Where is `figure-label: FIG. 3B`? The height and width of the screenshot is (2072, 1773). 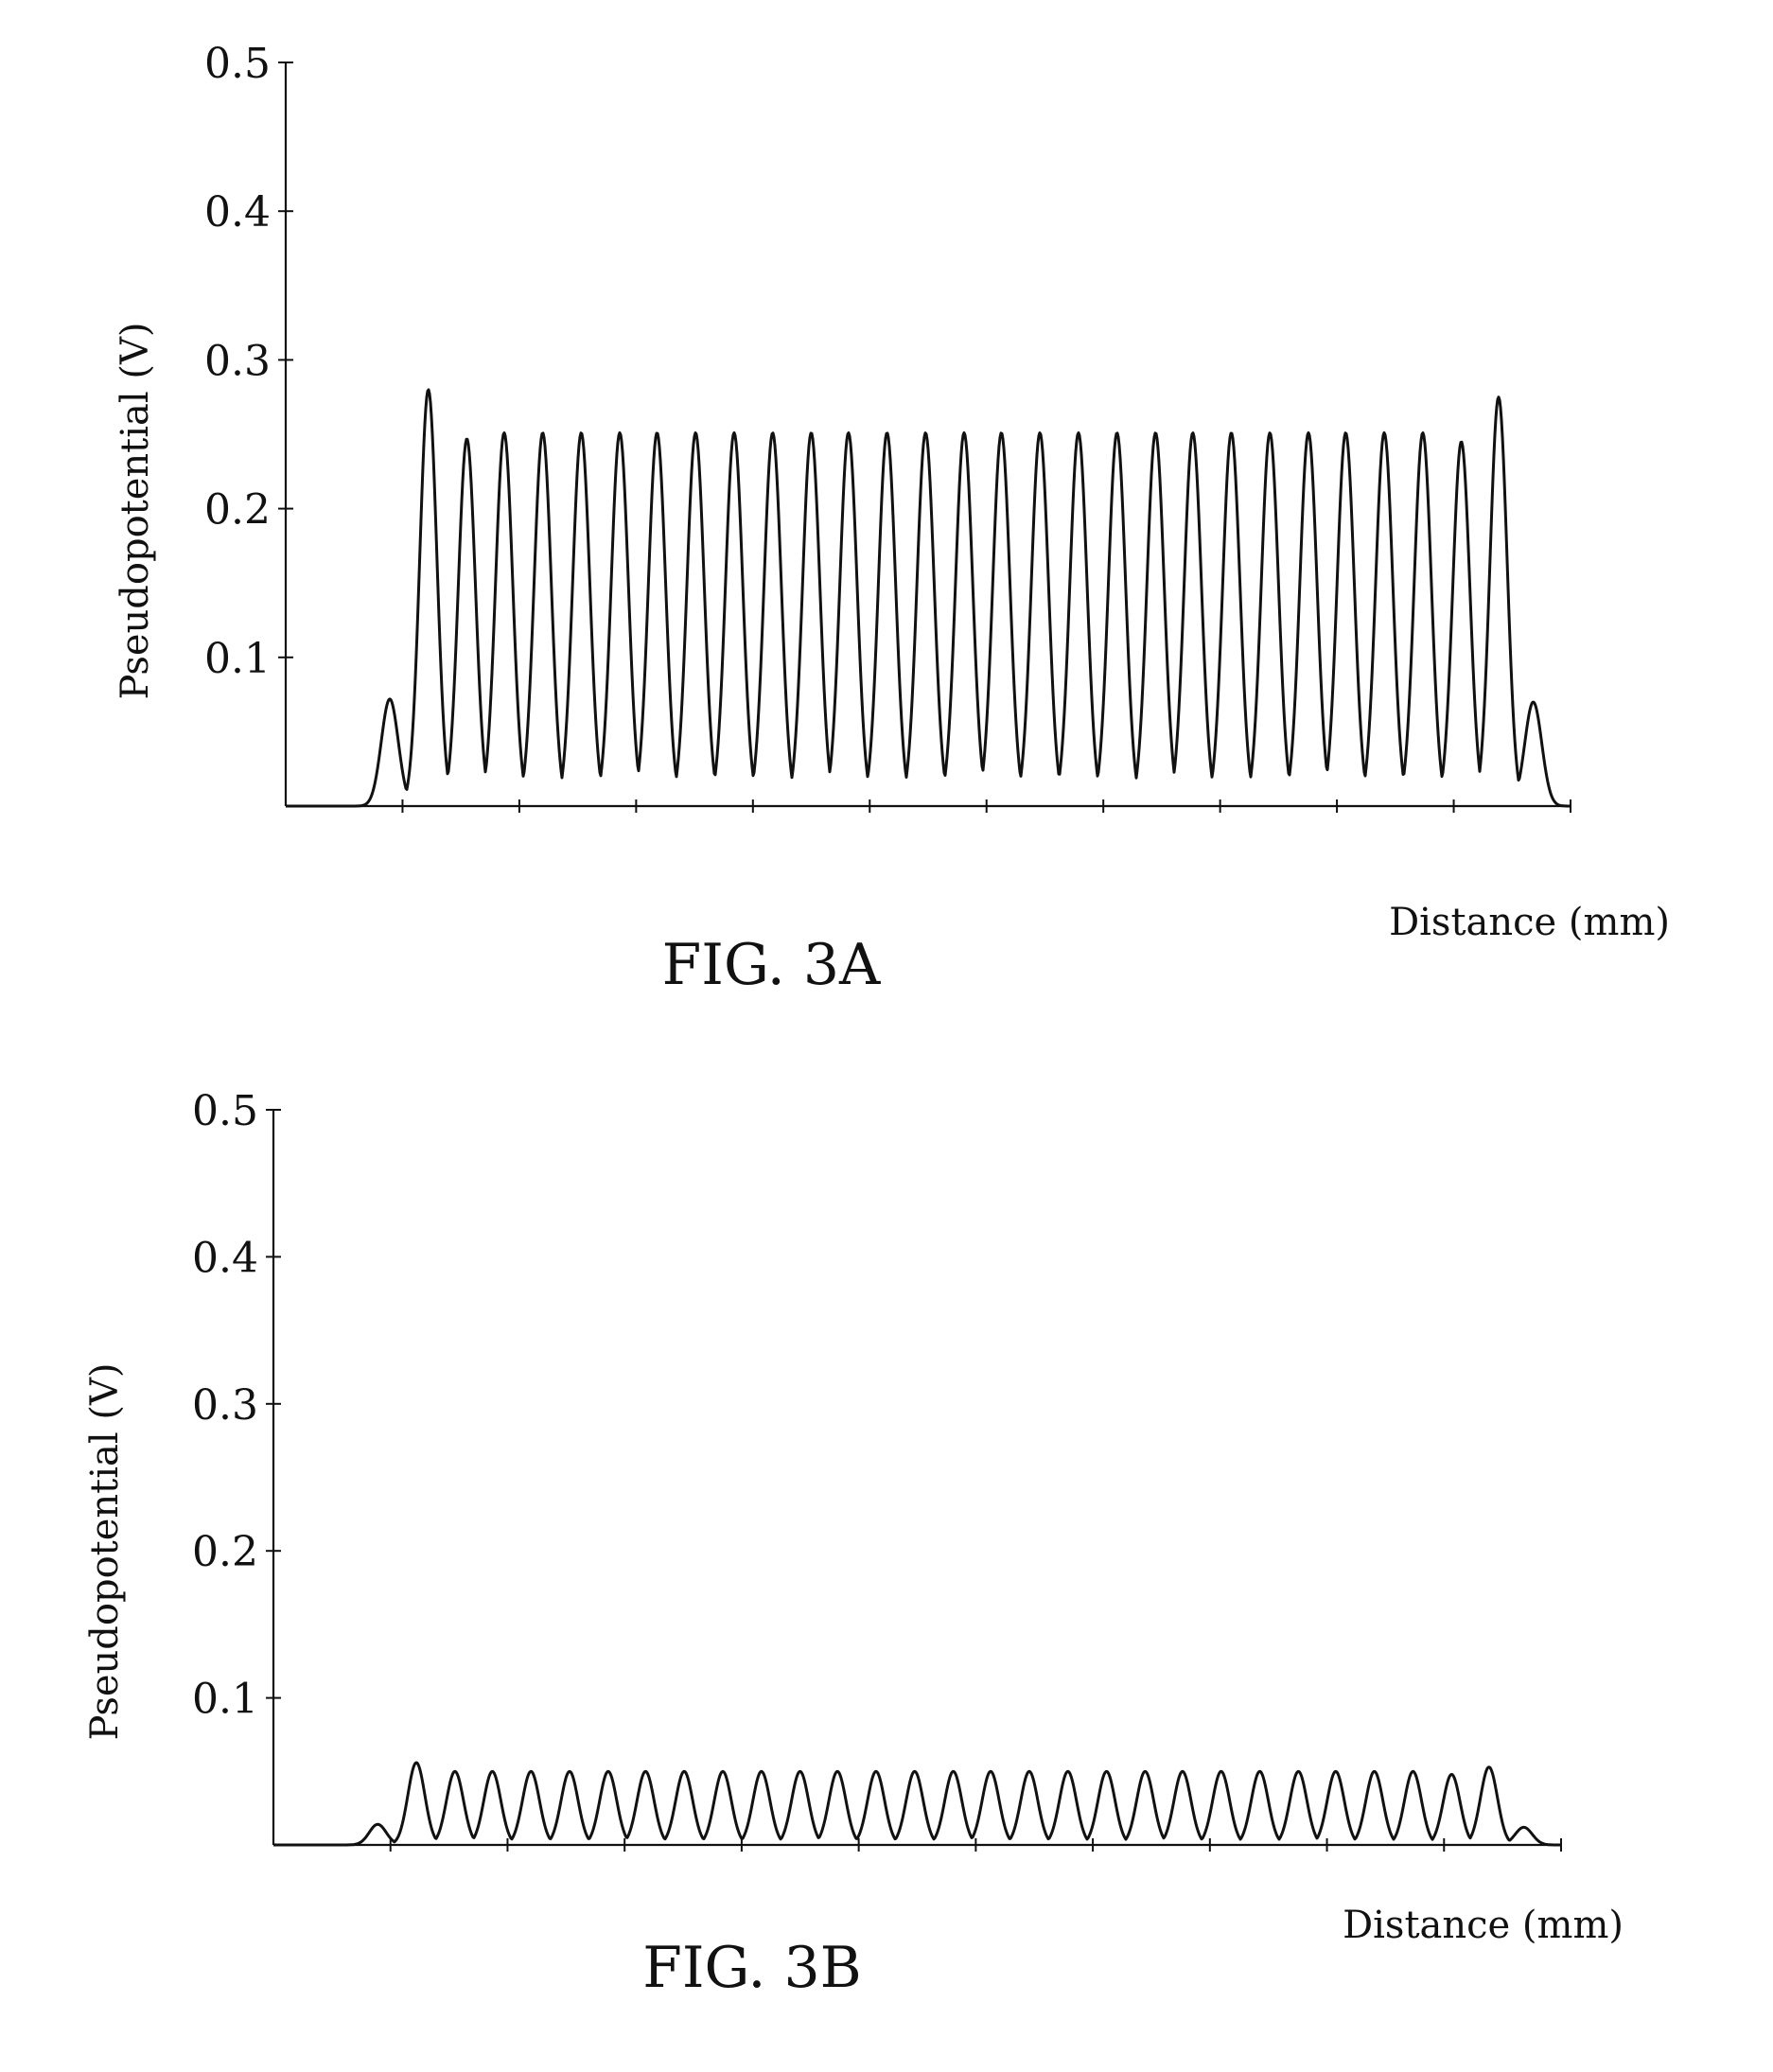 figure-label: FIG. 3B is located at coordinates (752, 1968).